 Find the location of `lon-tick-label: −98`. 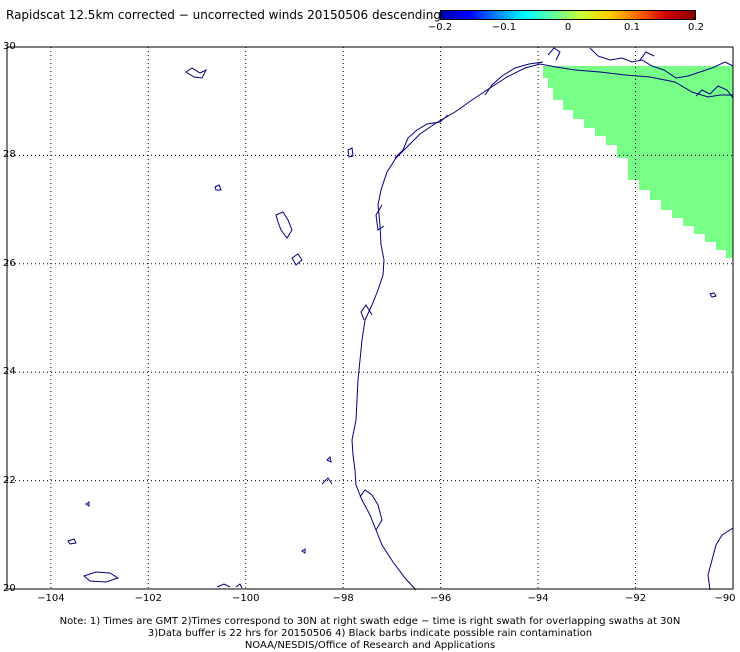

lon-tick-label: −98 is located at coordinates (343, 598).